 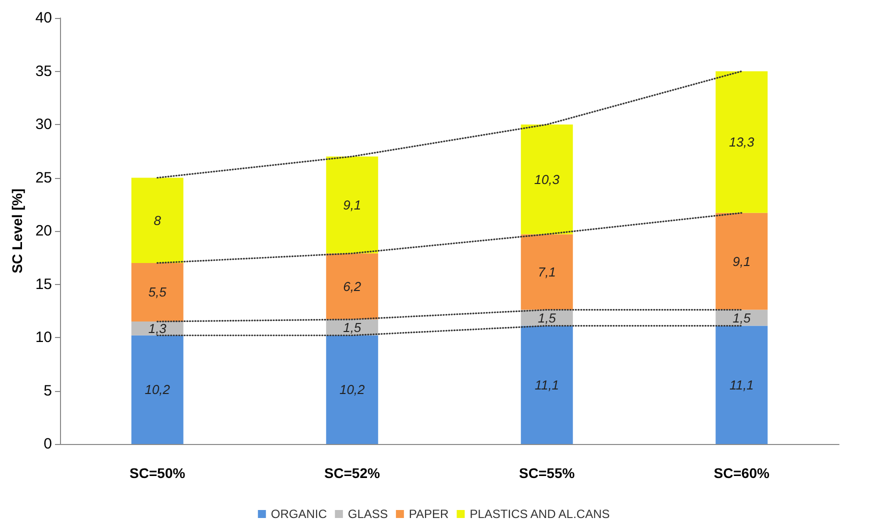 What do you see at coordinates (158, 328) in the screenshot?
I see `data-label: 1,3` at bounding box center [158, 328].